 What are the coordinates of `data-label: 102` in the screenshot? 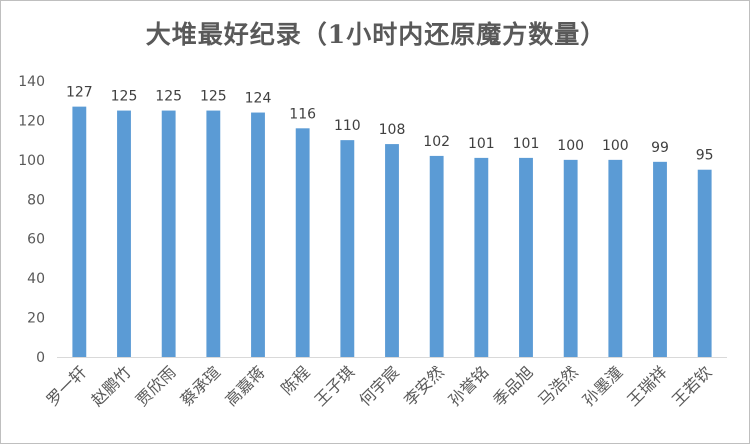 It's located at (436, 142).